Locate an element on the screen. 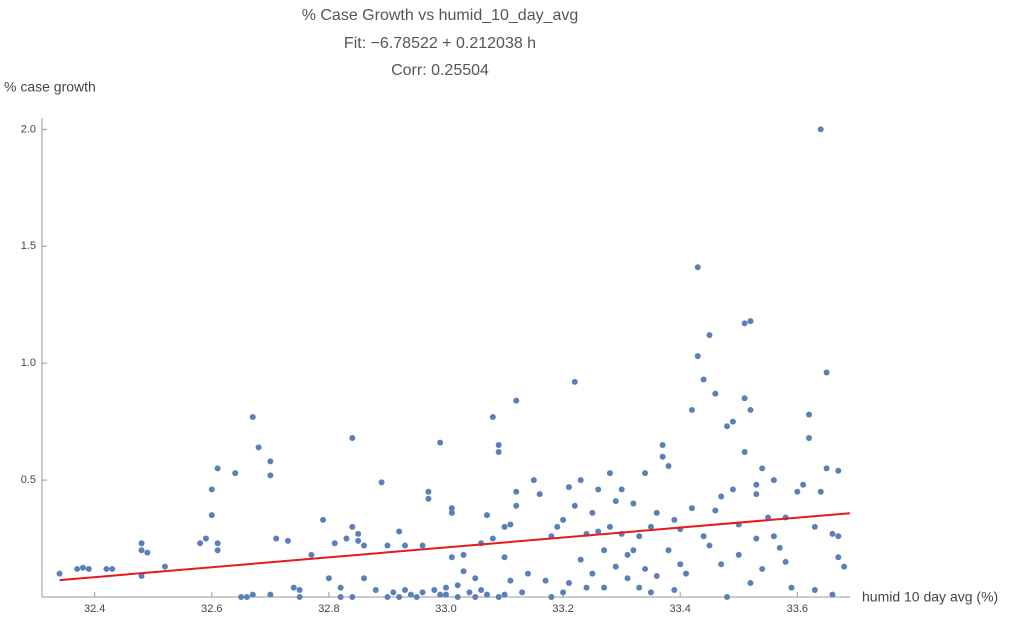 This screenshot has width=1024, height=623. x-tick-label: 33.0 is located at coordinates (445, 609).